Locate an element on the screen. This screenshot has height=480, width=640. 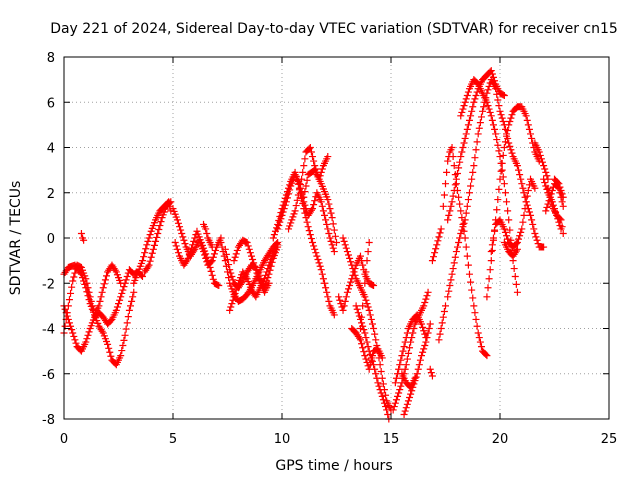
x-tick-label: 25 is located at coordinates (609, 439).